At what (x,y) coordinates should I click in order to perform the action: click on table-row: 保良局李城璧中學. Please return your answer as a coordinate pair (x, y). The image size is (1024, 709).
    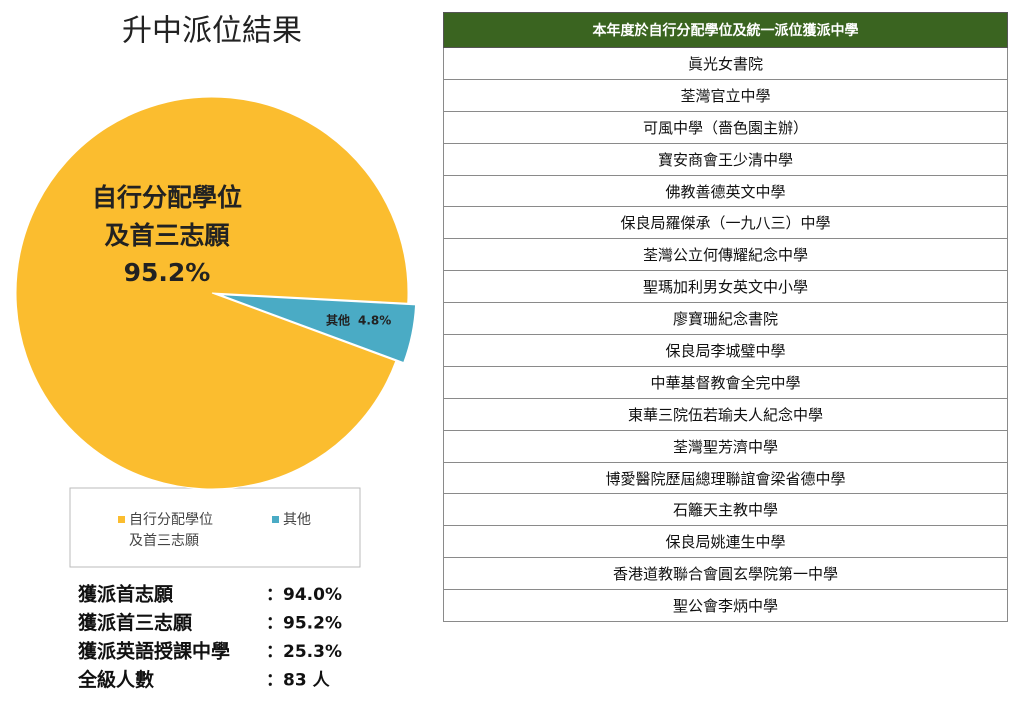
    Looking at the image, I should click on (725, 350).